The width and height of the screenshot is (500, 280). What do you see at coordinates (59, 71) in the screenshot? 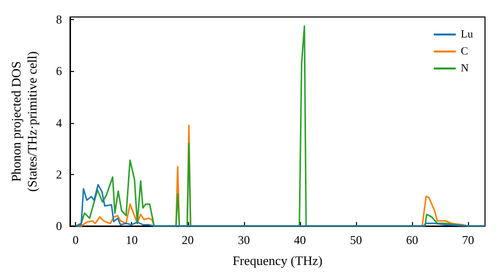
I see `y-tick-label: 6` at bounding box center [59, 71].